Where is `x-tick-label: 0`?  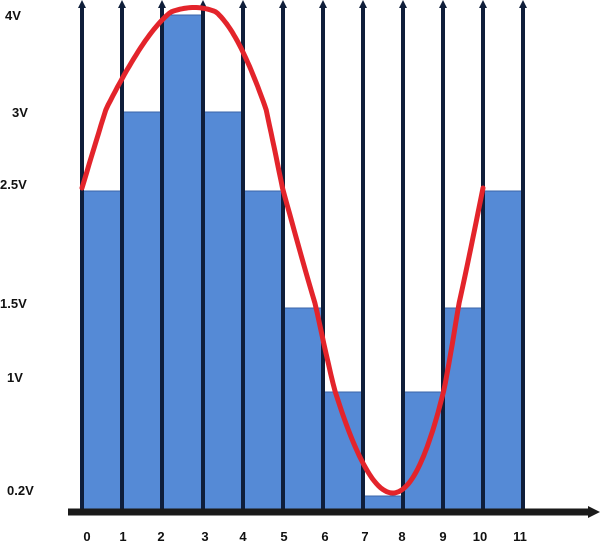 x-tick-label: 0 is located at coordinates (86, 536).